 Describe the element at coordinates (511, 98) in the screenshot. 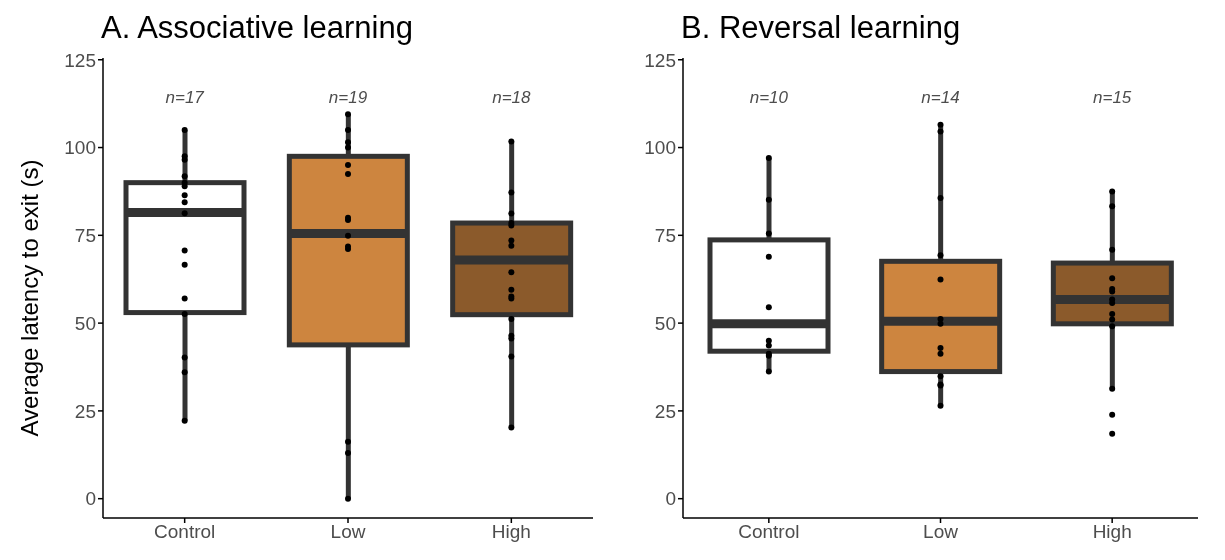

I see `annotation: n=18` at that location.